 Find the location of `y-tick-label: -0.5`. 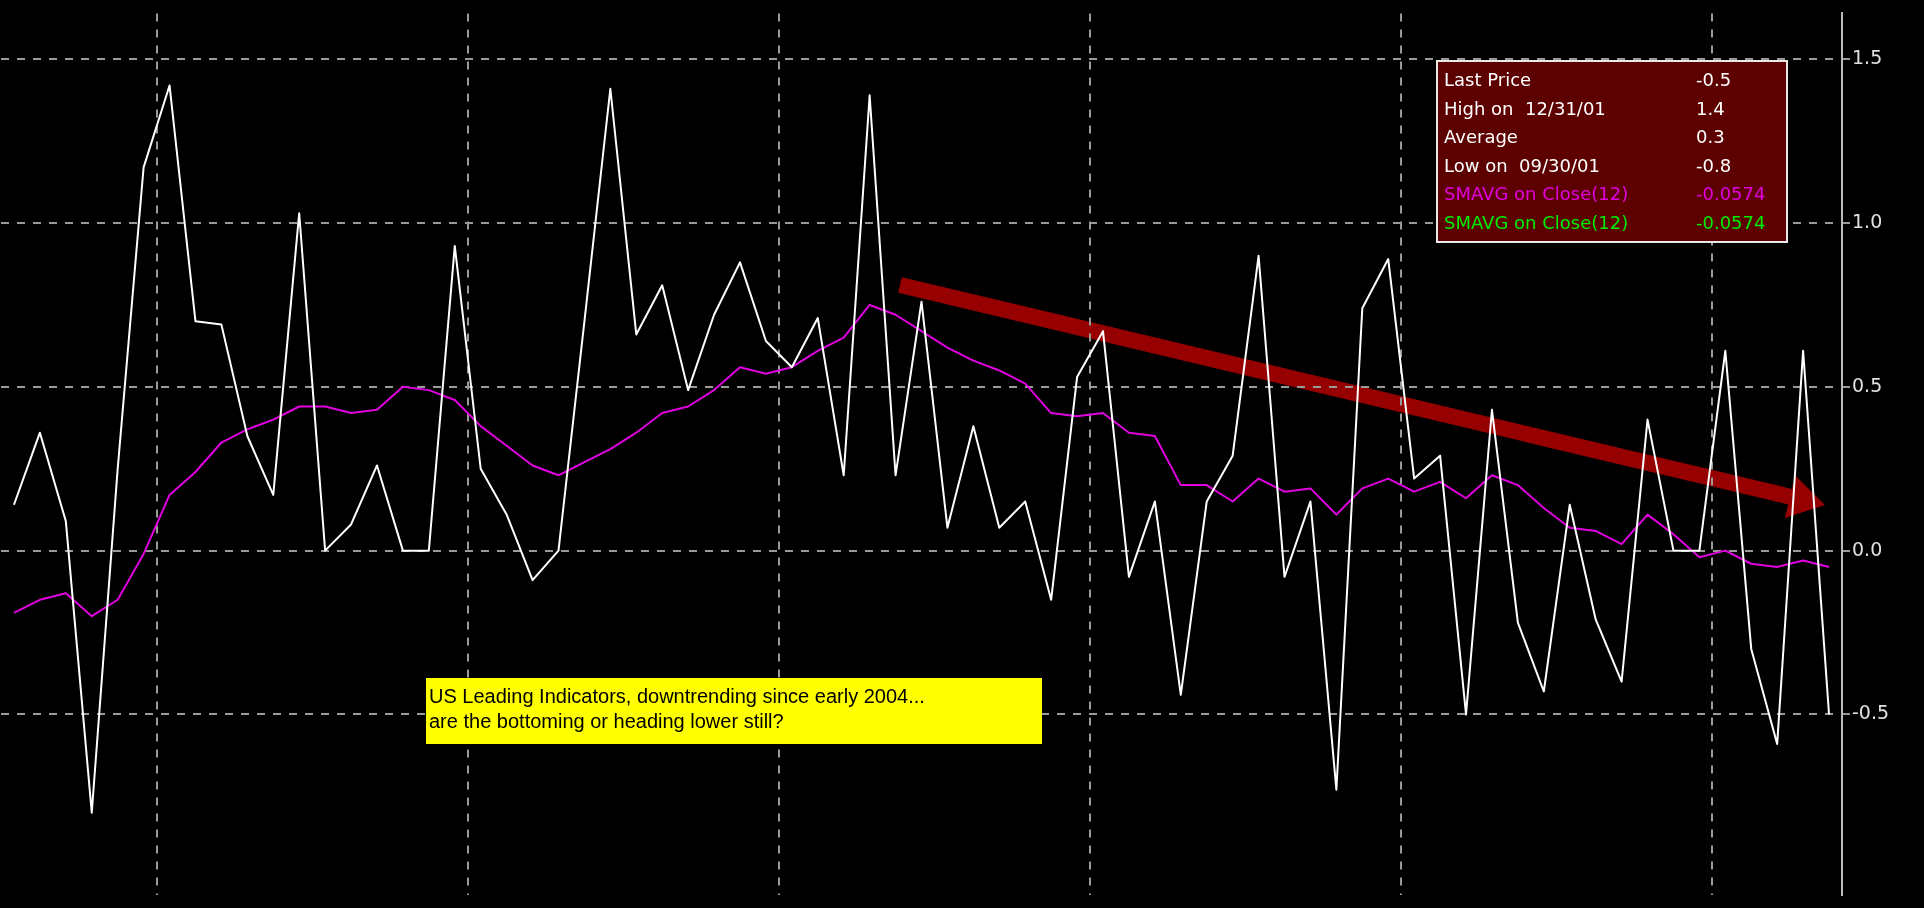

y-tick-label: -0.5 is located at coordinates (1871, 712).